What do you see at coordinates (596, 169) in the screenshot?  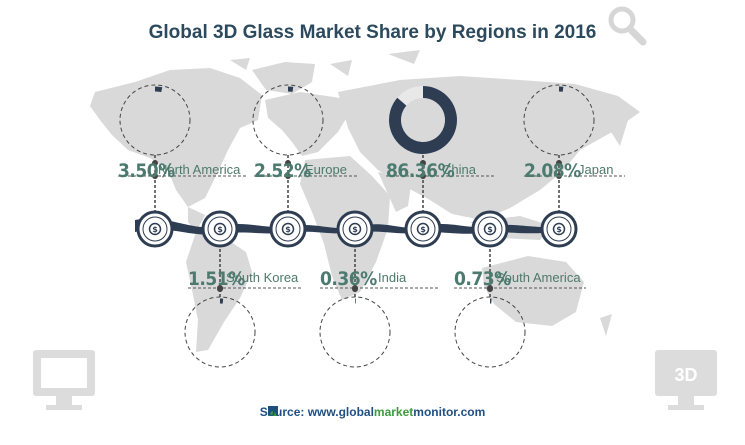 I see `region-label: Japan` at bounding box center [596, 169].